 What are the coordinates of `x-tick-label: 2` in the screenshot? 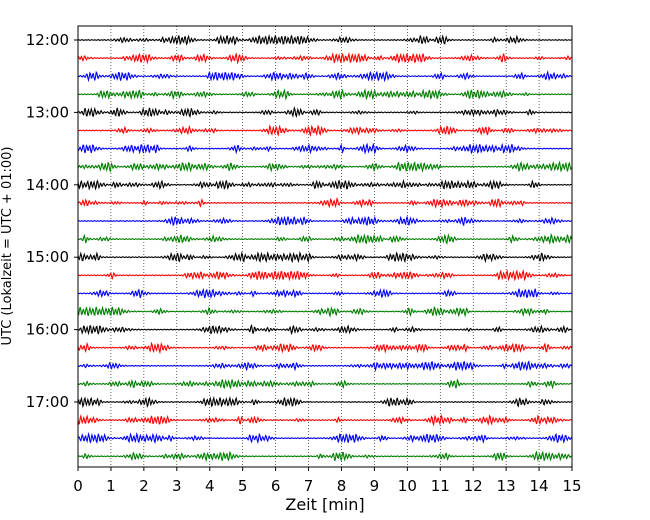 It's located at (144, 486).